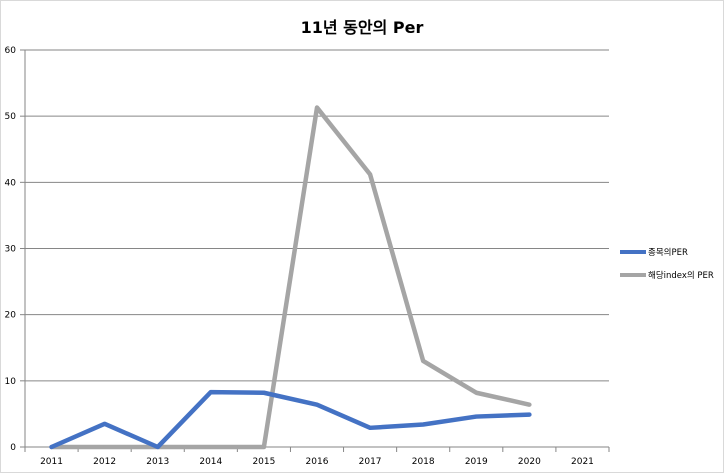 The image size is (724, 473). What do you see at coordinates (476, 462) in the screenshot?
I see `x-tick-label: 2019` at bounding box center [476, 462].